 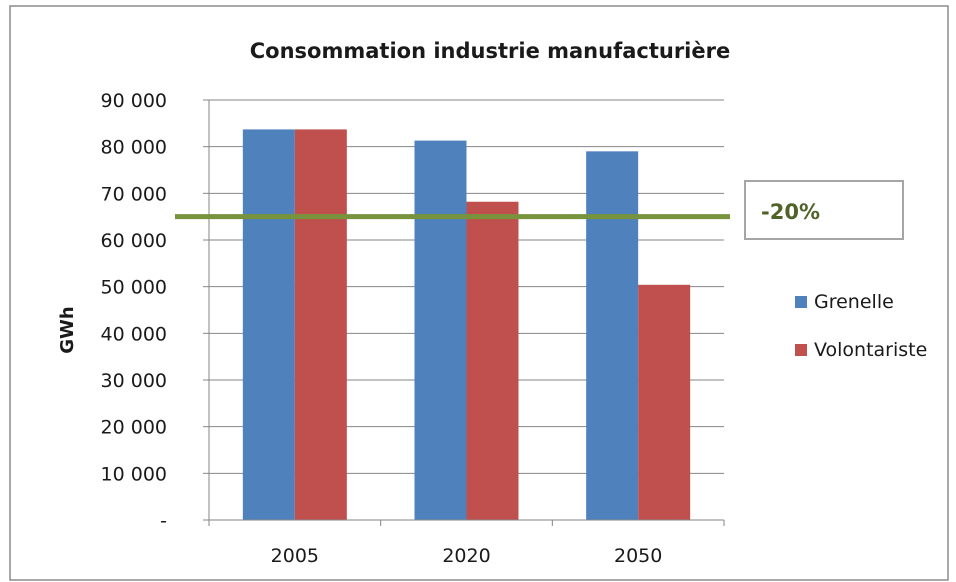 What do you see at coordinates (134, 101) in the screenshot?
I see `y-tick-label: 90 000` at bounding box center [134, 101].